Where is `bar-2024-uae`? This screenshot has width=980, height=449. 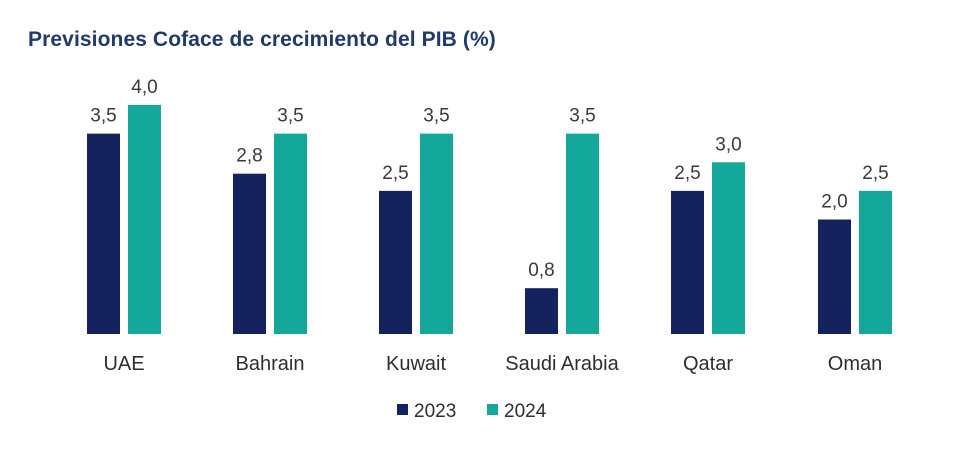 bar-2024-uae is located at coordinates (144, 219).